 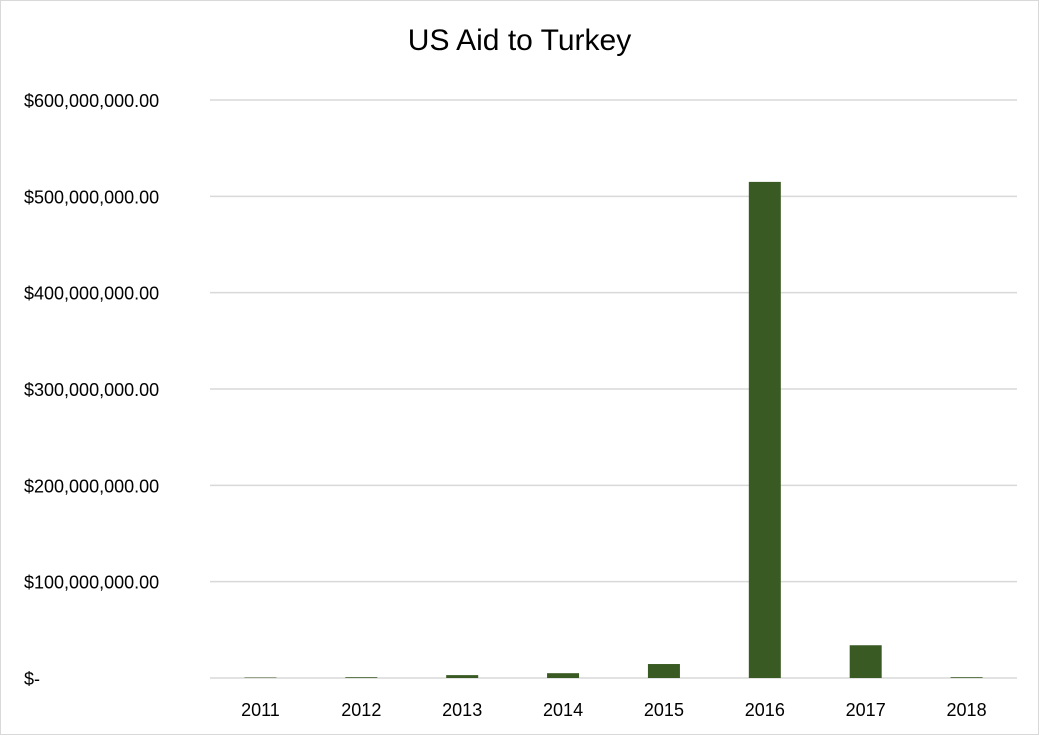 I want to click on x-axis-tick-labels: 2011 2012 2013 2014 2015 2016 2017 2018, so click(x=614, y=710).